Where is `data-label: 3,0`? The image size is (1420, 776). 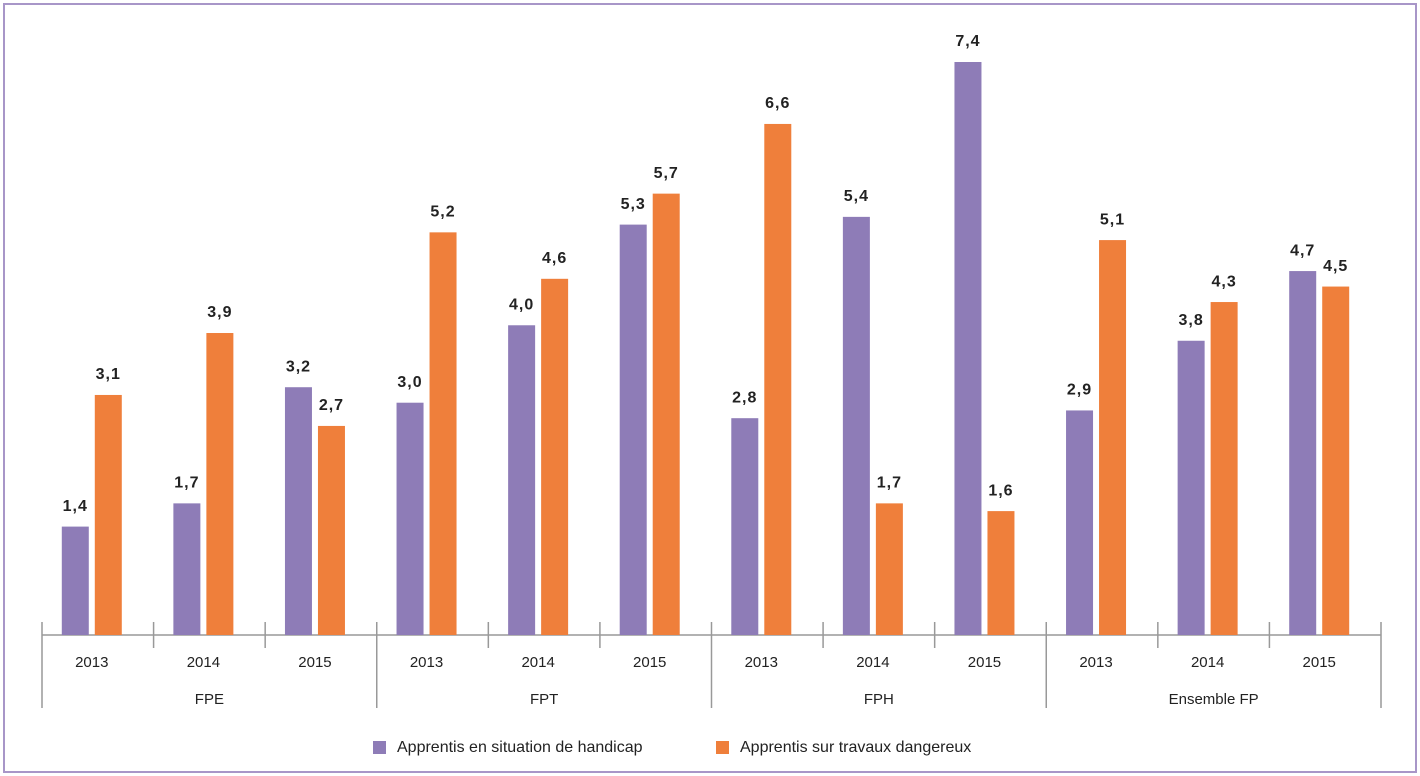
data-label: 3,0 is located at coordinates (409, 382).